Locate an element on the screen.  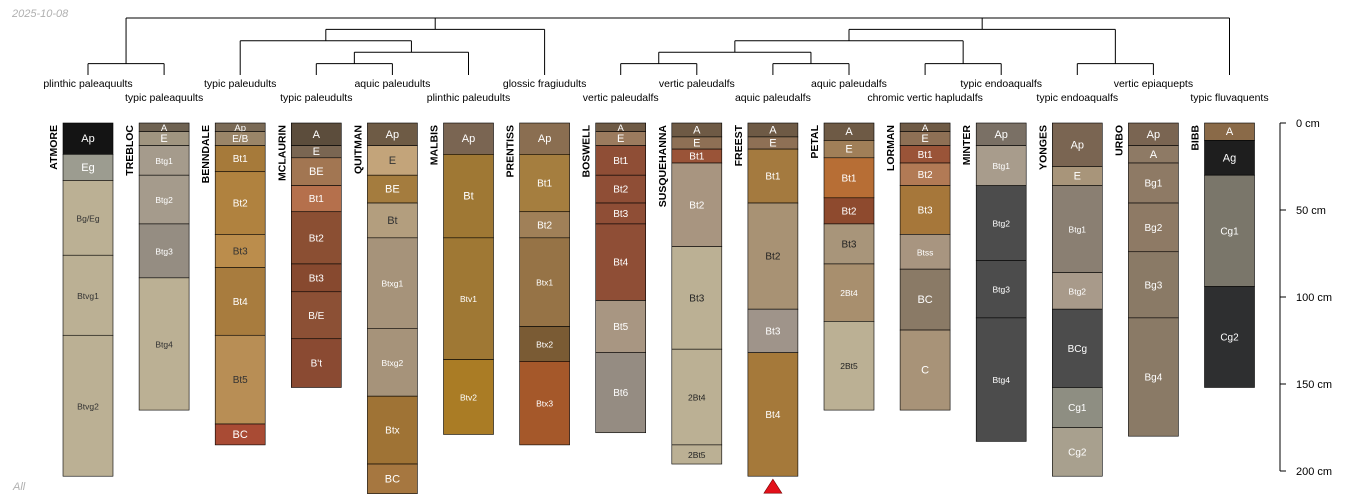
horizon-boswell-bt5 is located at coordinates (621, 326).